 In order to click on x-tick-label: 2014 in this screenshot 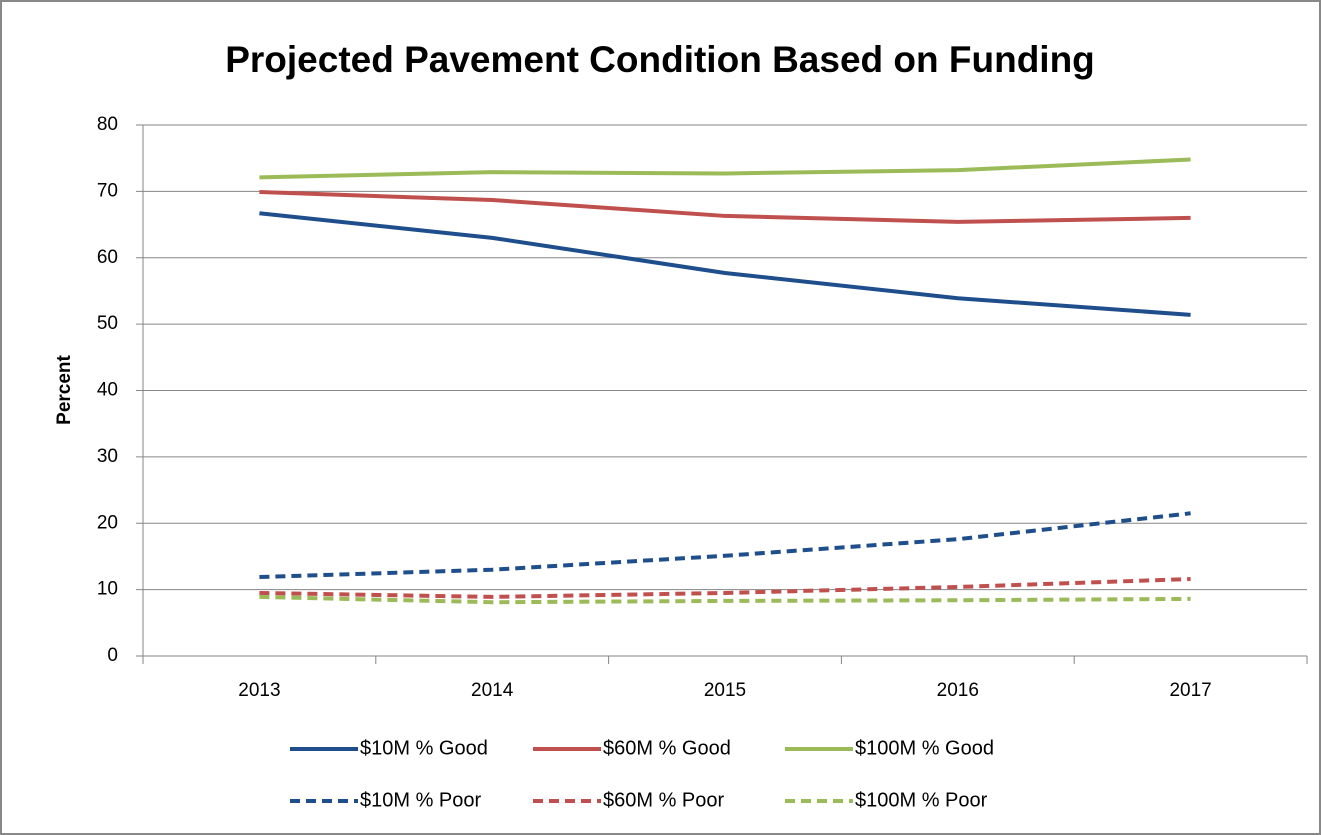, I will do `click(492, 690)`.